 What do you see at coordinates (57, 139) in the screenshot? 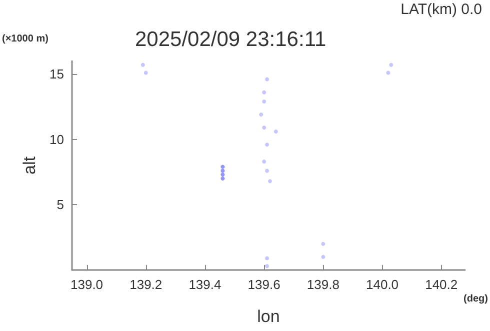
I see `y-tick-label: 10` at bounding box center [57, 139].